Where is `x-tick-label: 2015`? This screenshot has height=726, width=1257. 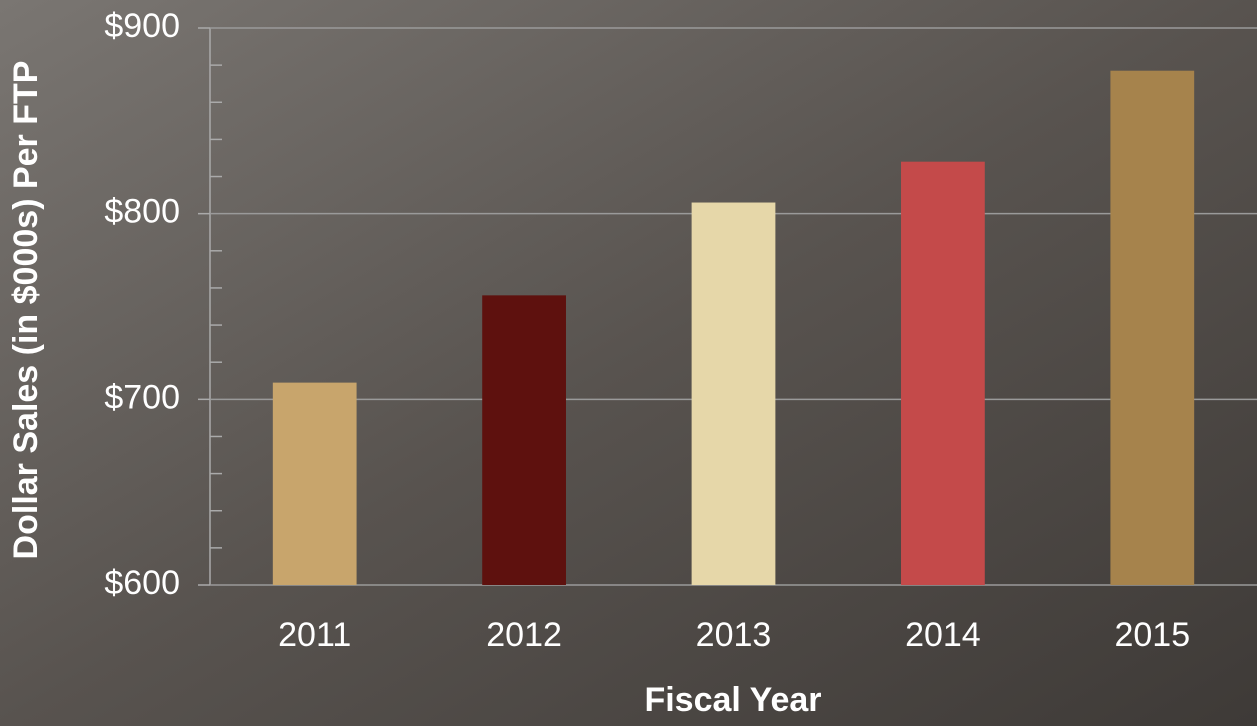
x-tick-label: 2015 is located at coordinates (1152, 635).